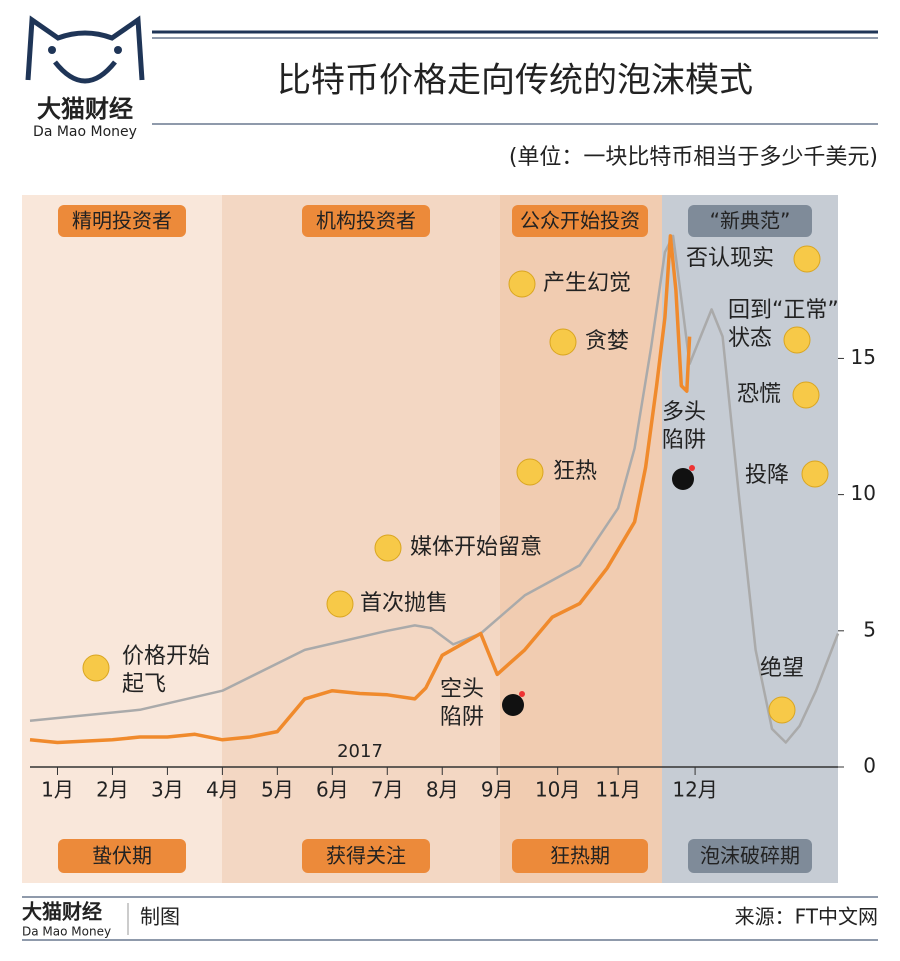  Describe the element at coordinates (277, 790) in the screenshot. I see `x-tick-label: 5月` at that location.